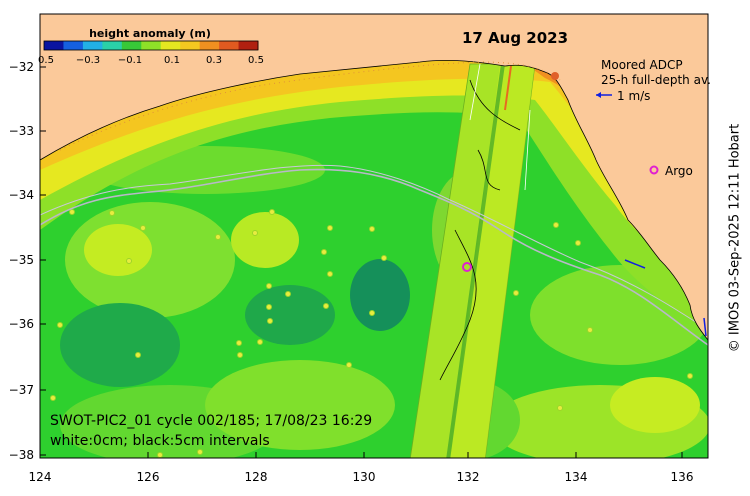  Describe the element at coordinates (633, 96) in the screenshot. I see `adcp-scale-label: 1 m/s` at that location.